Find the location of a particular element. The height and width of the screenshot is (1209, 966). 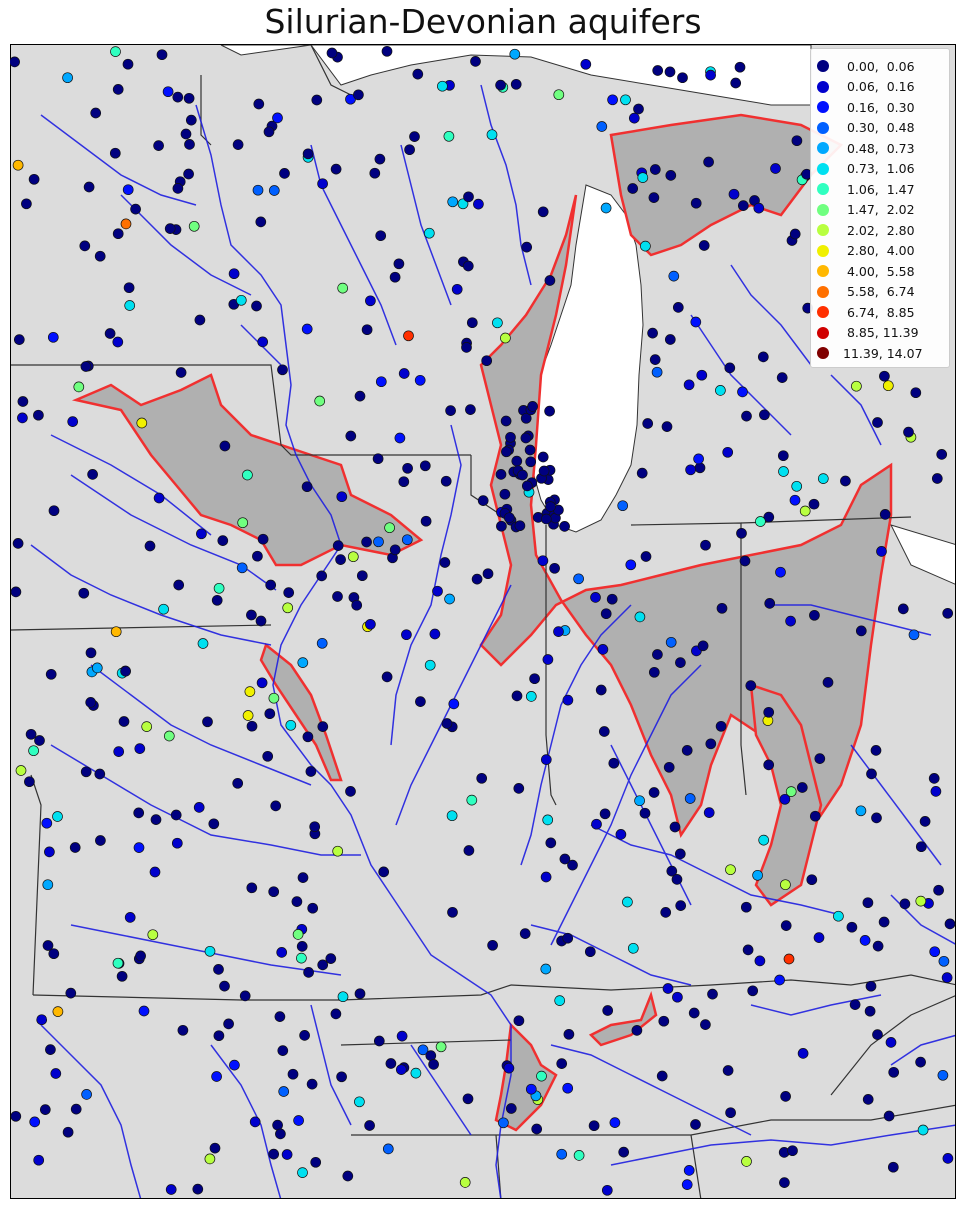

legend-label: 0.48, 0.73 is located at coordinates (879, 148).